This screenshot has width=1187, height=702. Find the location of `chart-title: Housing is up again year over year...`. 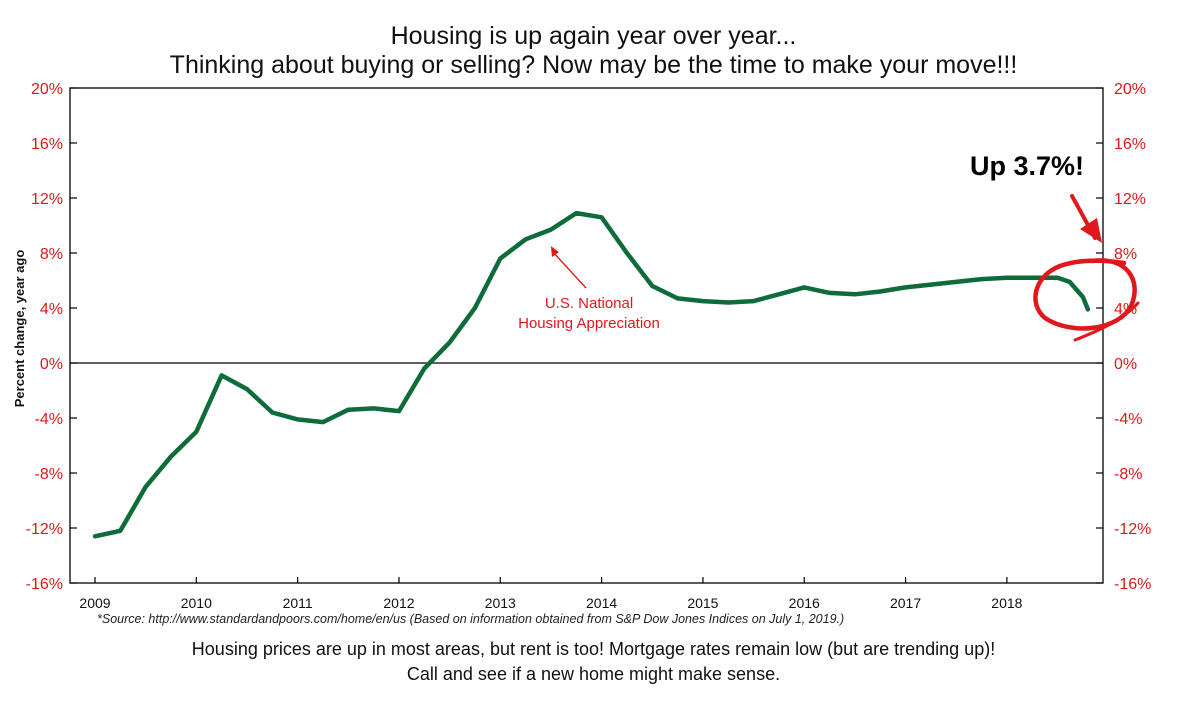

chart-title: Housing is up again year over year... is located at coordinates (593, 36).